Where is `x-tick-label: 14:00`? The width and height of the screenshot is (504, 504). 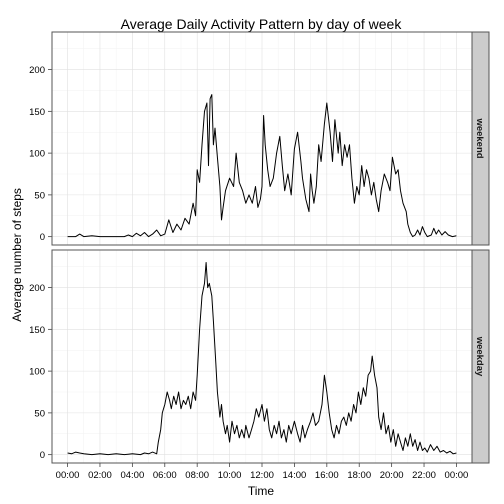 x-tick-label: 14:00 is located at coordinates (295, 475).